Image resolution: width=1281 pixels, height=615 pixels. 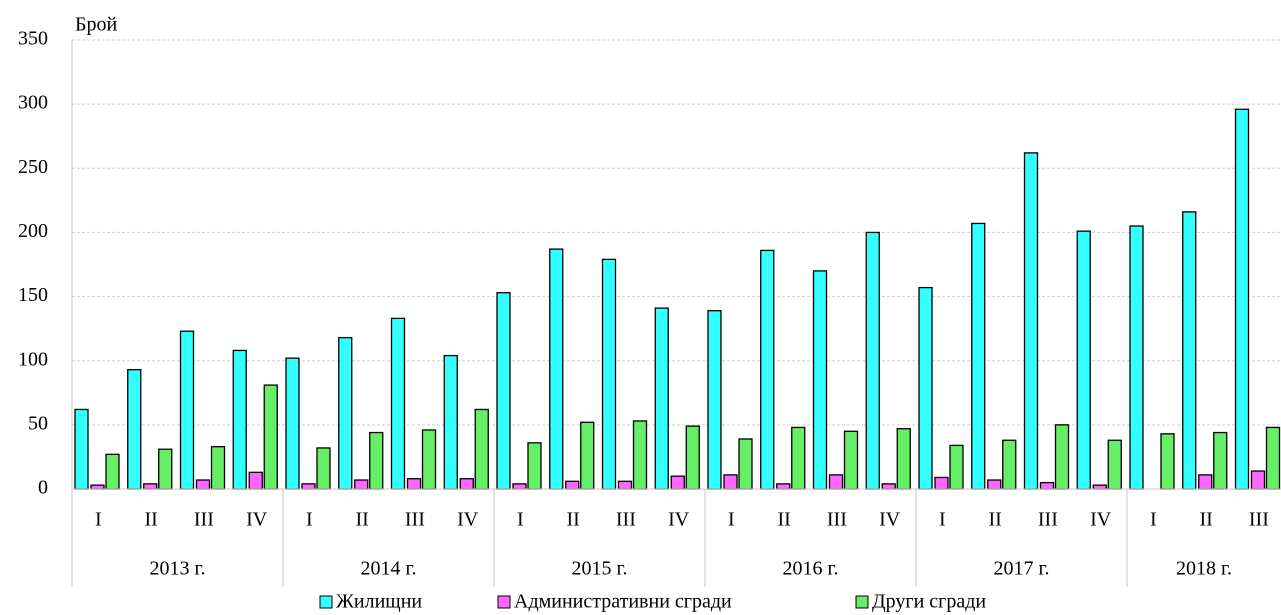 What do you see at coordinates (33, 231) in the screenshot?
I see `y-tick-label: 200` at bounding box center [33, 231].